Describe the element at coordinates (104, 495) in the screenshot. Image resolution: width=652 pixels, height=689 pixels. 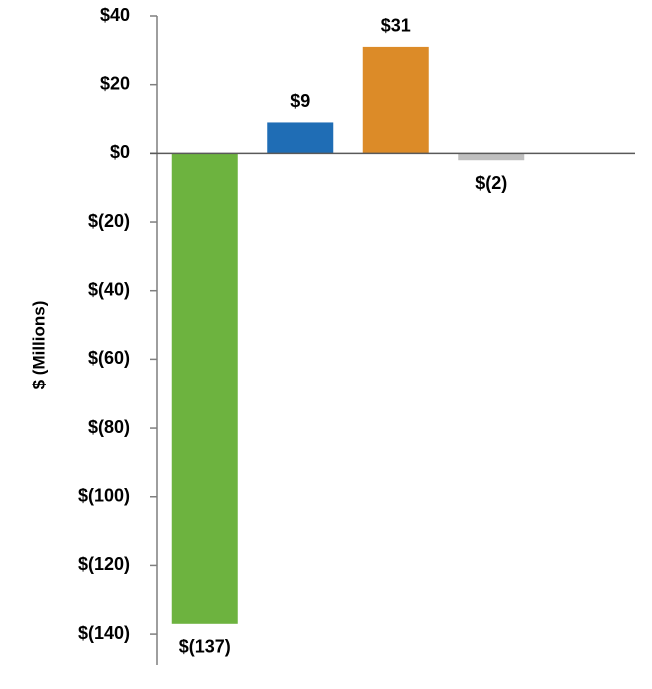
I see `y-tick-label: $(100)` at that location.